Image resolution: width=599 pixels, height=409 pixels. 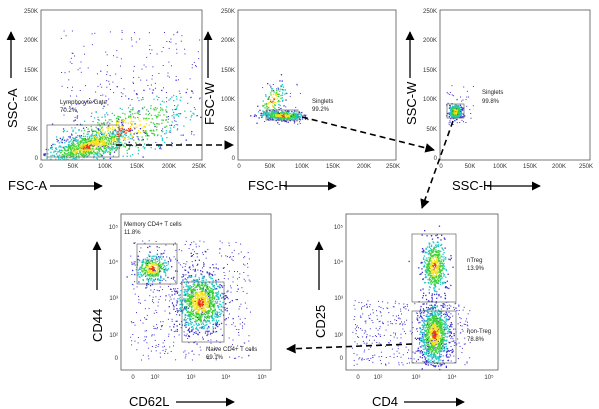 I want to click on y-tick: 100K, so click(x=31, y=100).